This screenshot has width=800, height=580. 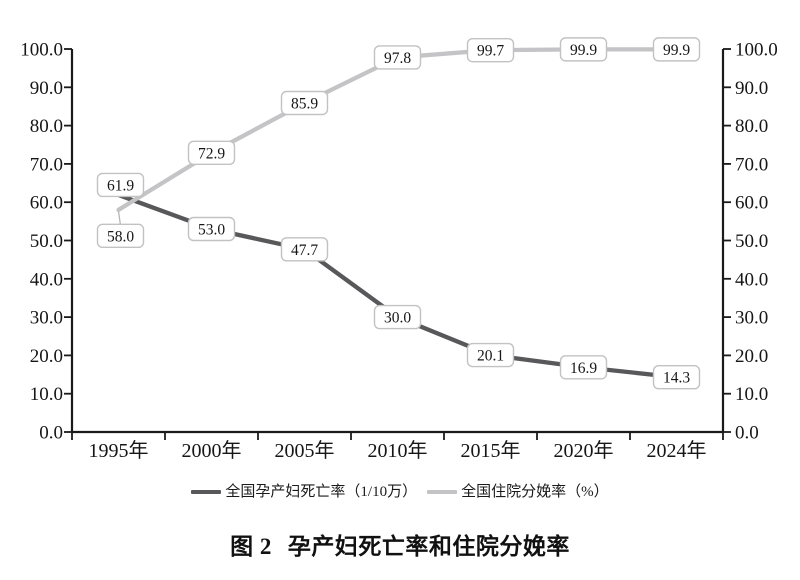 I want to click on x-tick-label: 1995年, so click(x=119, y=450).